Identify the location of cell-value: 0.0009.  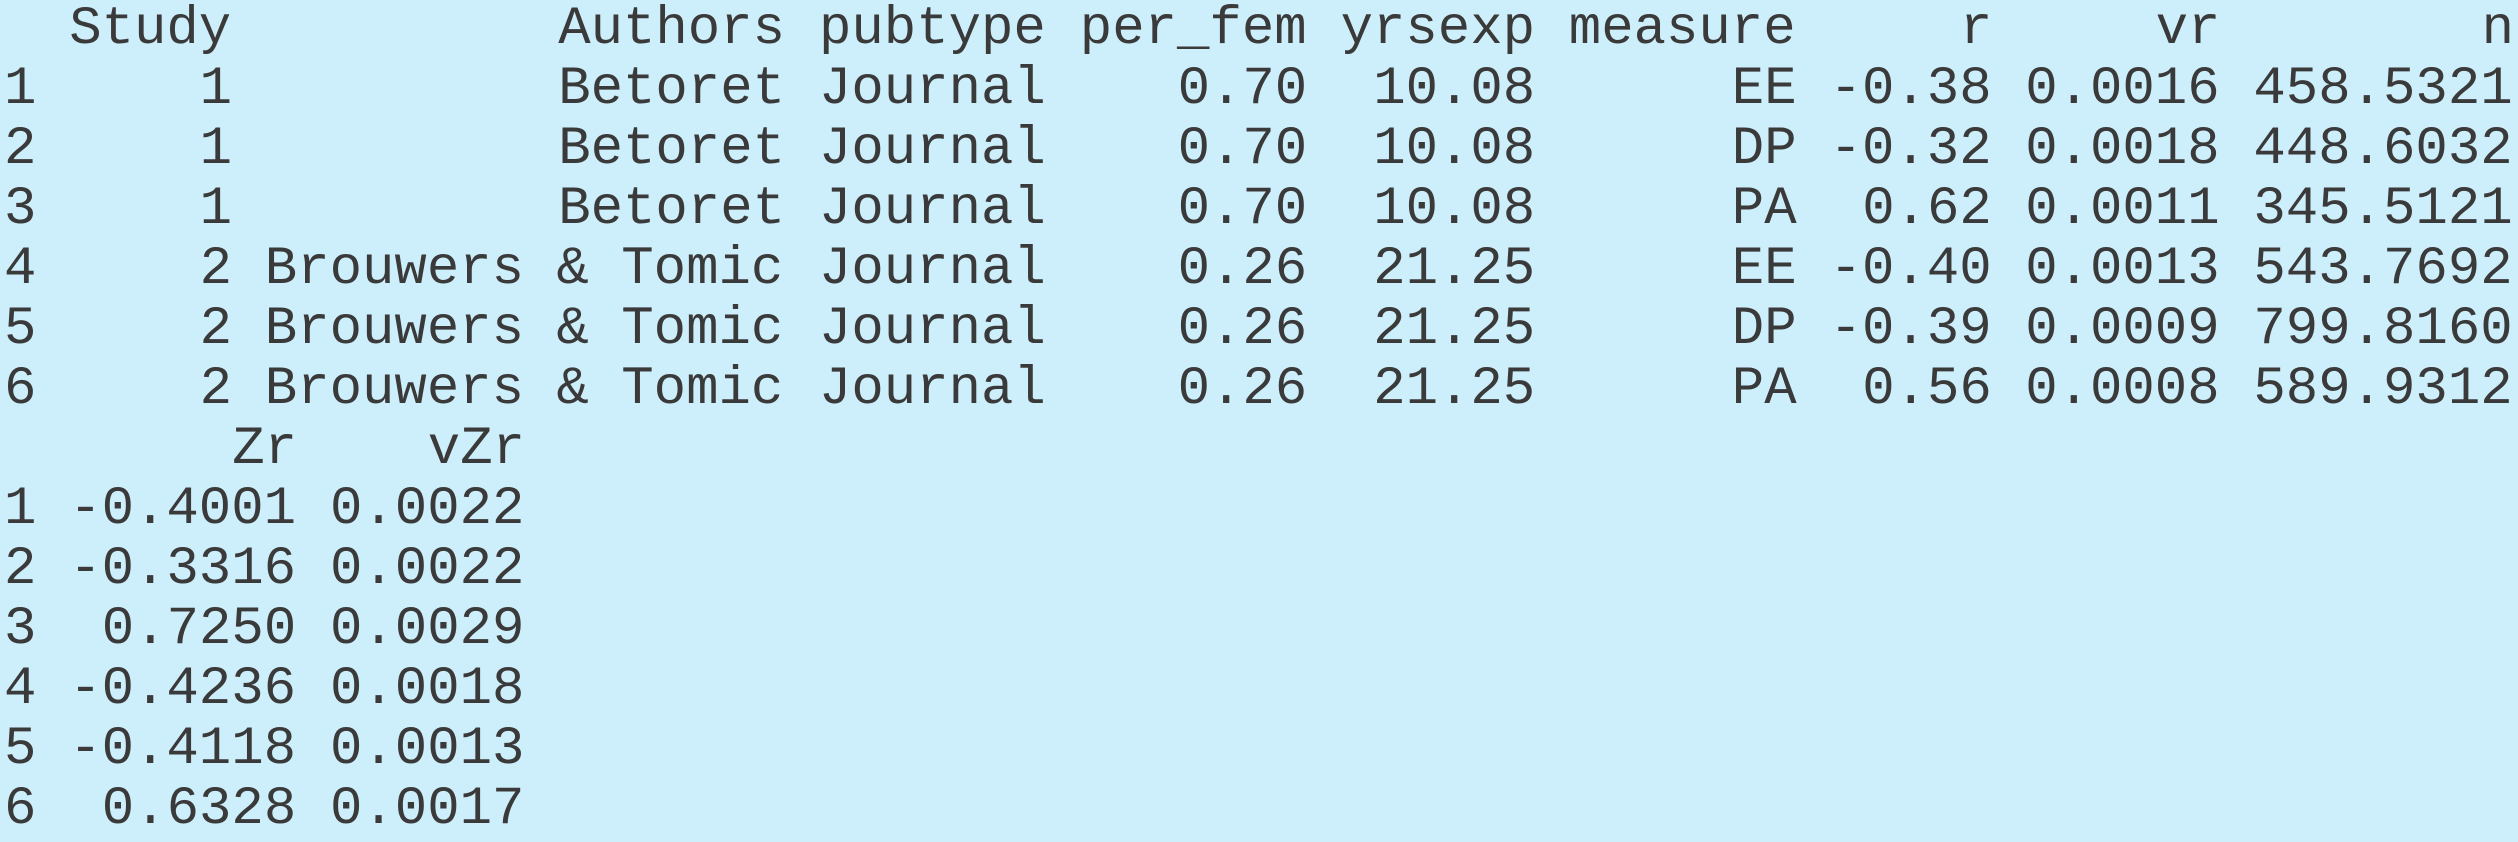
(2122, 329).